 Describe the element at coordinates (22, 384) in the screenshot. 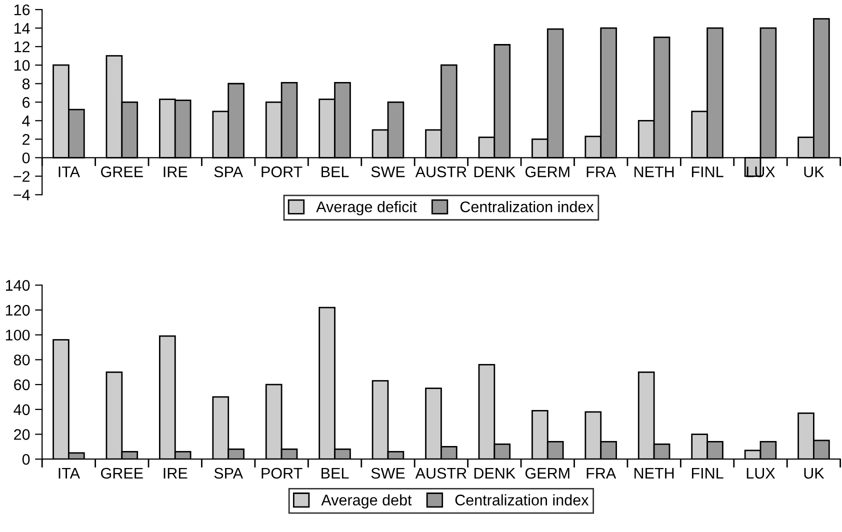

I see `y-tick-label: 60` at that location.